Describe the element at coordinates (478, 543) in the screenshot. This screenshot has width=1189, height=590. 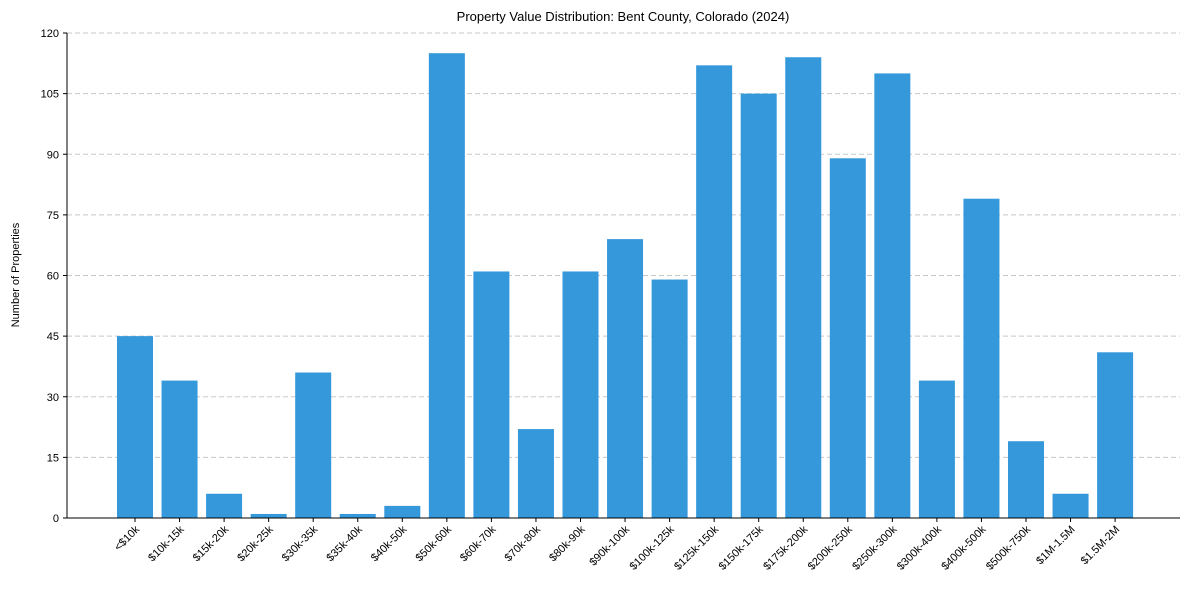
I see `x-tick-label: $60k-70k` at that location.